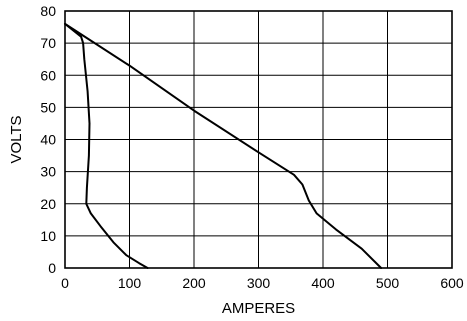  Describe the element at coordinates (258, 308) in the screenshot. I see `x-axis-label: AMPERES` at that location.